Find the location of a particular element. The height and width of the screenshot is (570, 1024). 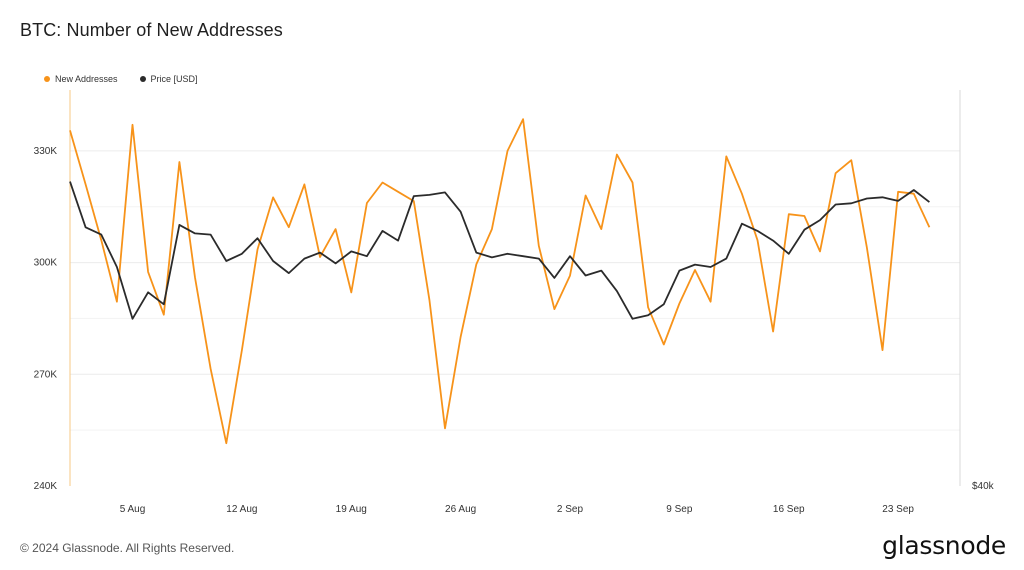

y-left-tick-label: 330K is located at coordinates (46, 151).